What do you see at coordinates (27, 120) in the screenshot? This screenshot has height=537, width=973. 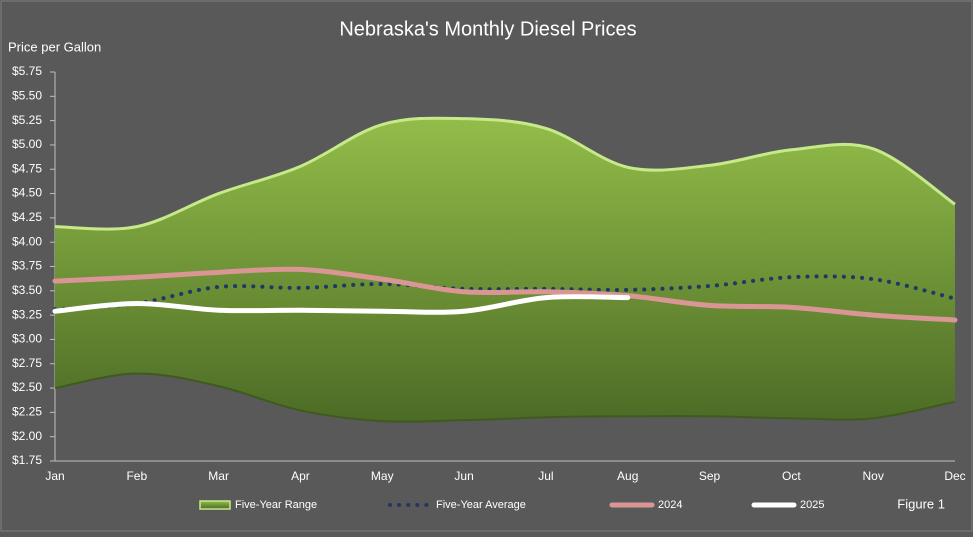 I see `y-tick-label: $5.25` at bounding box center [27, 120].